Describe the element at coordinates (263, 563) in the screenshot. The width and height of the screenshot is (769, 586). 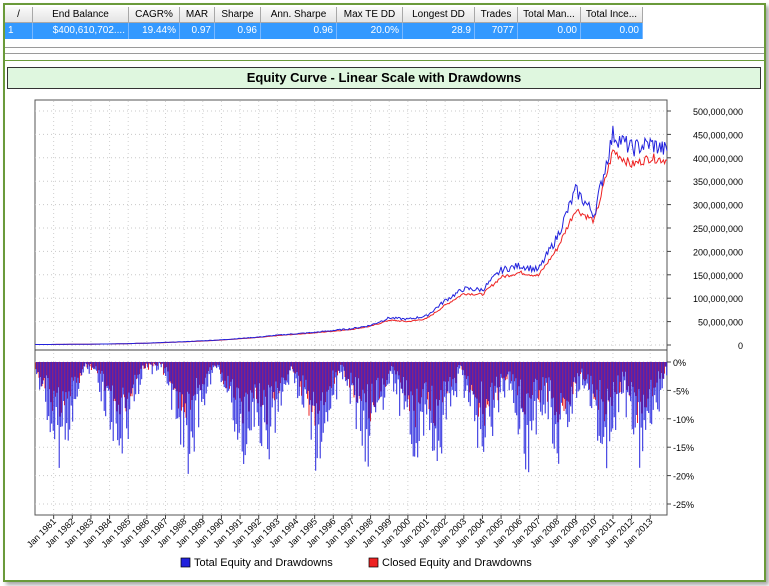
I see `legend-label-total: Total Equity and Drawdowns` at that location.